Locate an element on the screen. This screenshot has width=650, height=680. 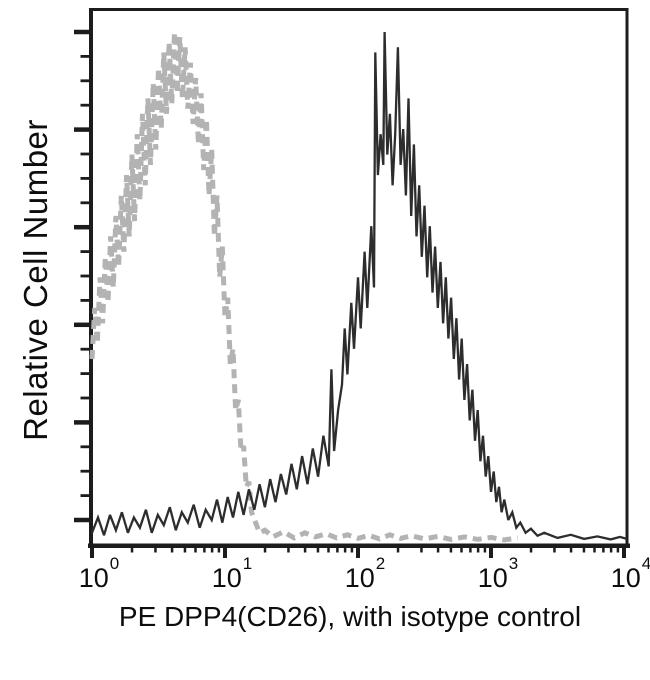
x-axis-label: PE DPP4(CD26), with isotype control is located at coordinates (350, 616).